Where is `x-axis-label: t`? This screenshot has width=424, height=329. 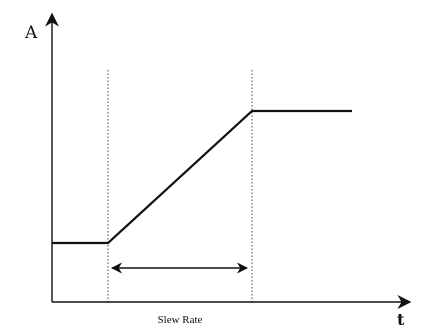
x-axis-label: t is located at coordinates (401, 319).